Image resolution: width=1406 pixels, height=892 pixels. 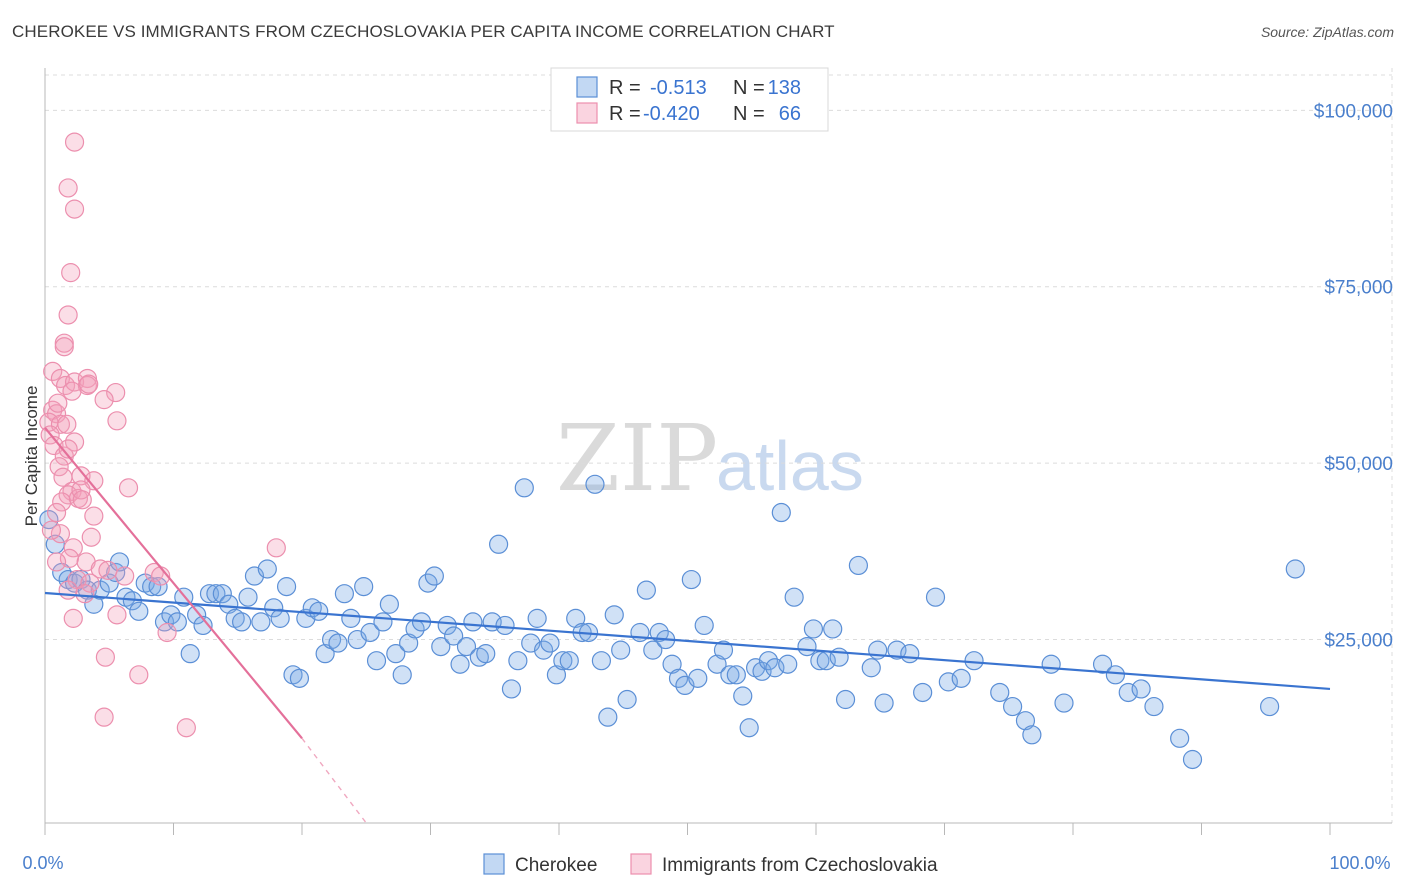 What do you see at coordinates (1358, 288) in the screenshot?
I see `y-tick-label-2: $75,000` at bounding box center [1358, 288].